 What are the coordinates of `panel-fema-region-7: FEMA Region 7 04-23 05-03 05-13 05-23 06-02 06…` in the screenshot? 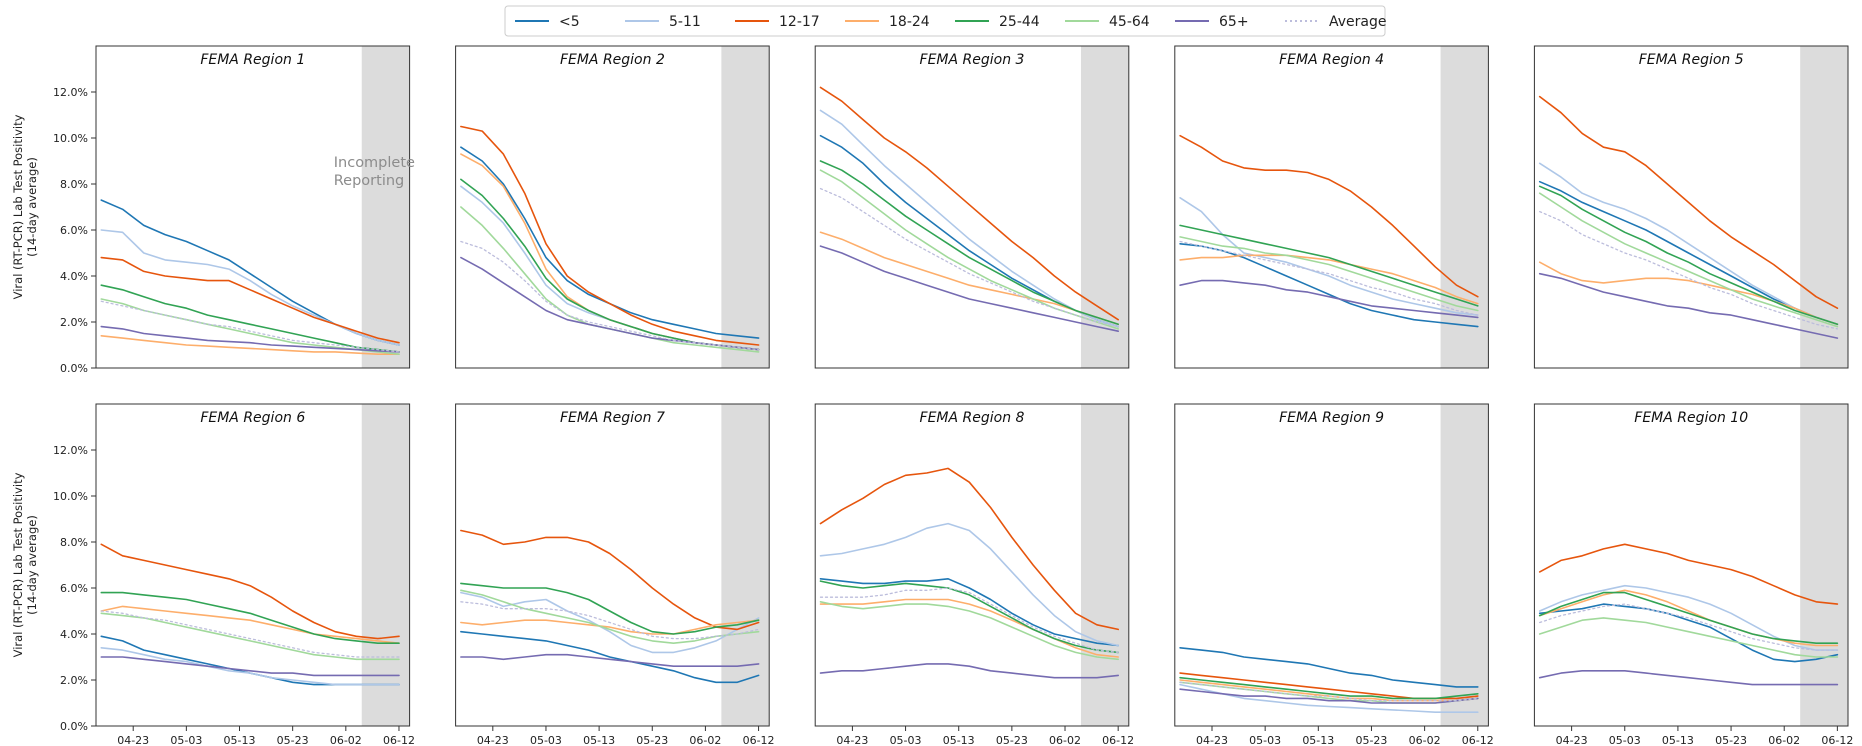 It's located at (615, 574).